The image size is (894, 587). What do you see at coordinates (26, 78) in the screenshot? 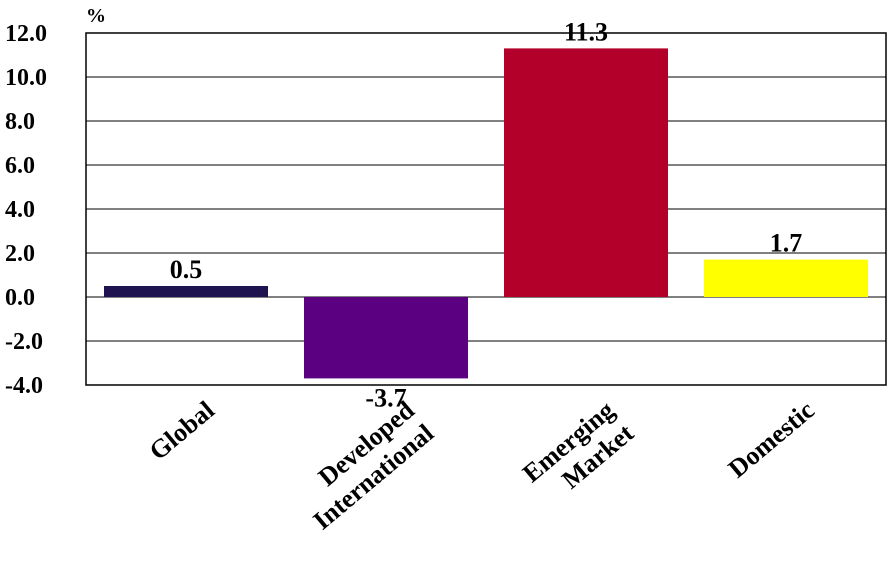
I see `y-tick-label: 10.0` at bounding box center [26, 78].